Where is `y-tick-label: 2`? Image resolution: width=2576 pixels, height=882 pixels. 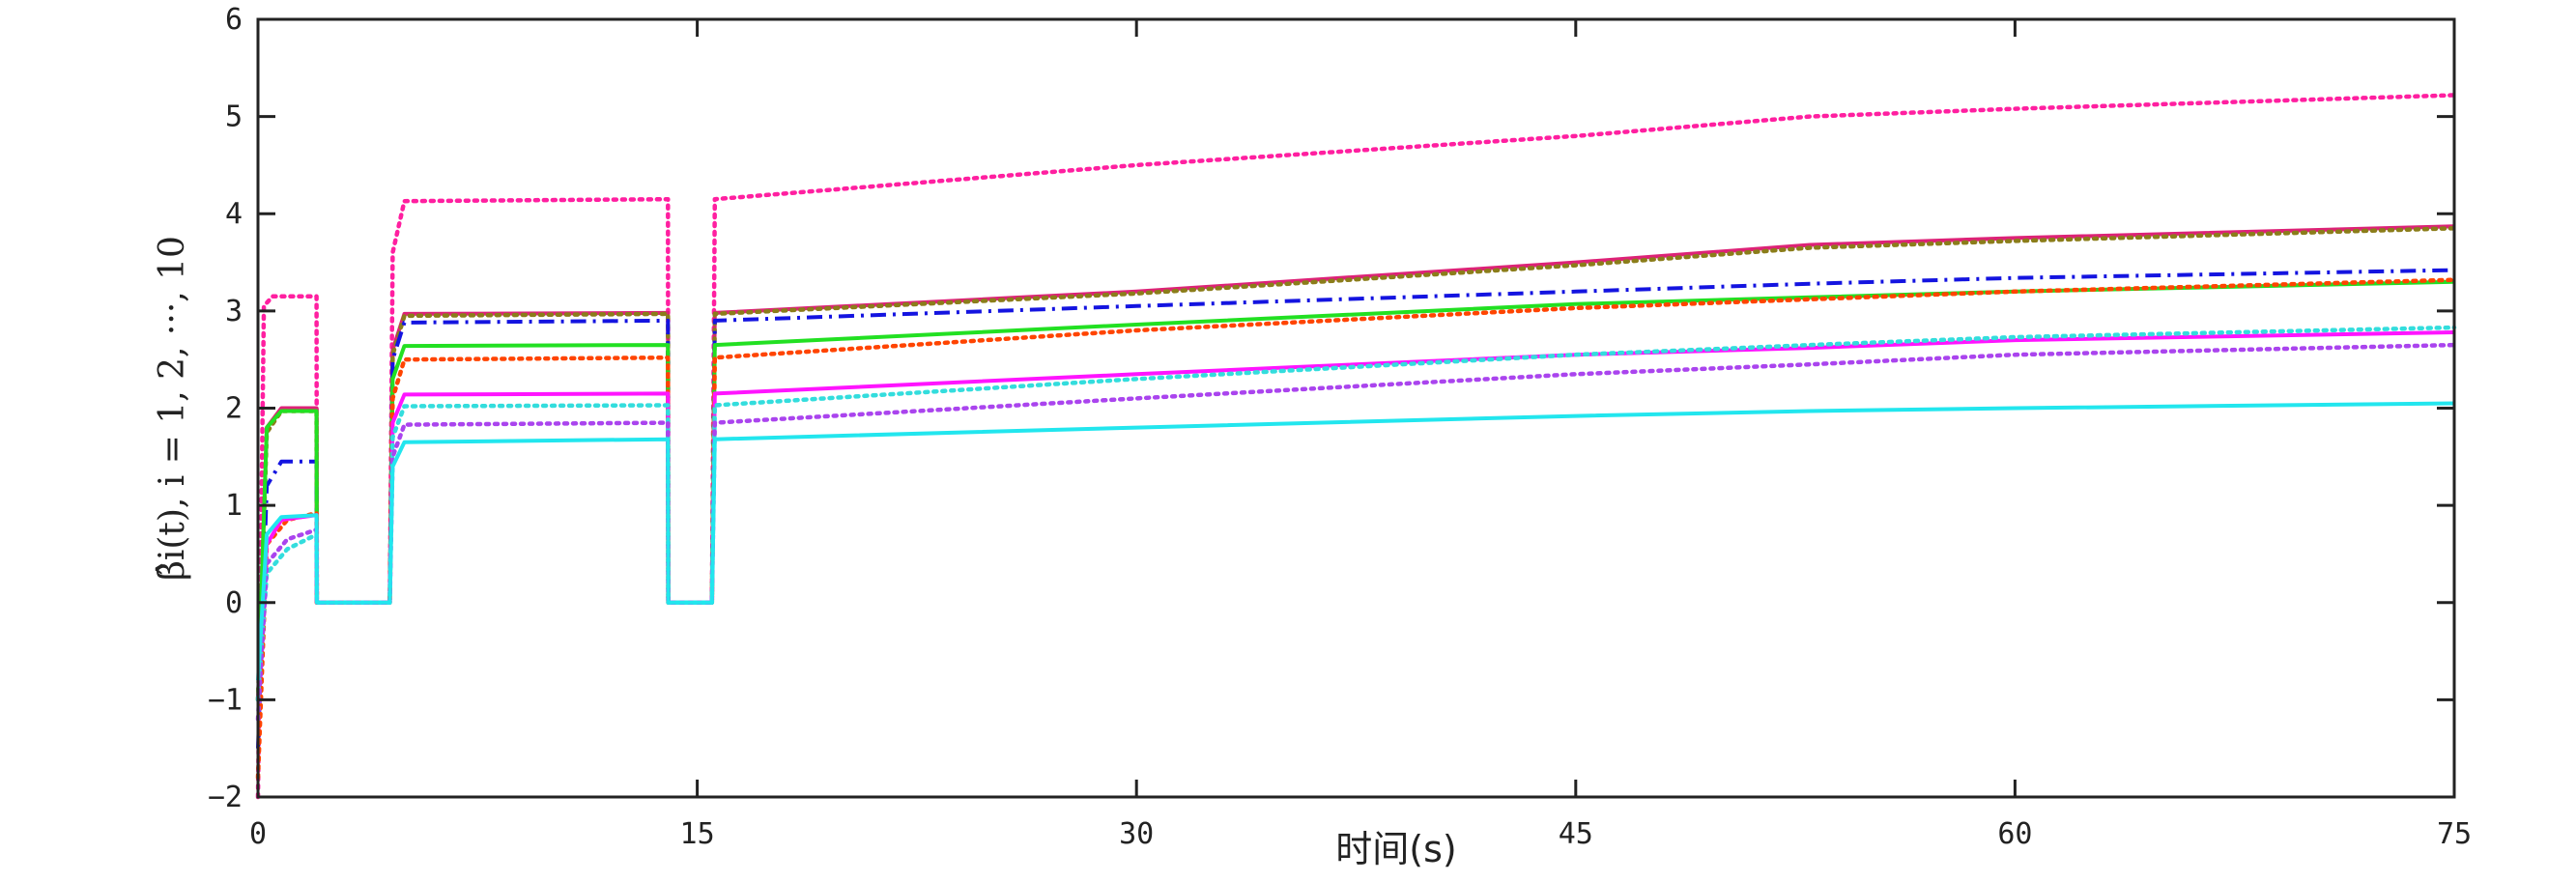
y-tick-label: 2 is located at coordinates (234, 409).